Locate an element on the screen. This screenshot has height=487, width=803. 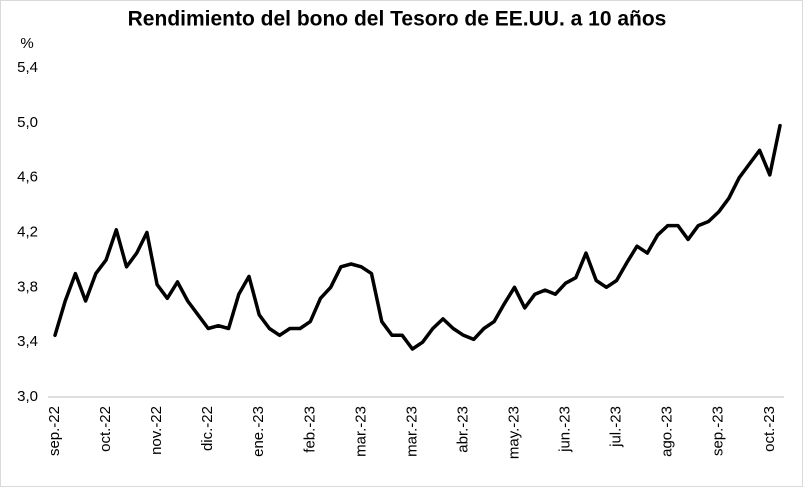
y-tick-label: 4,6 is located at coordinates (27, 177).